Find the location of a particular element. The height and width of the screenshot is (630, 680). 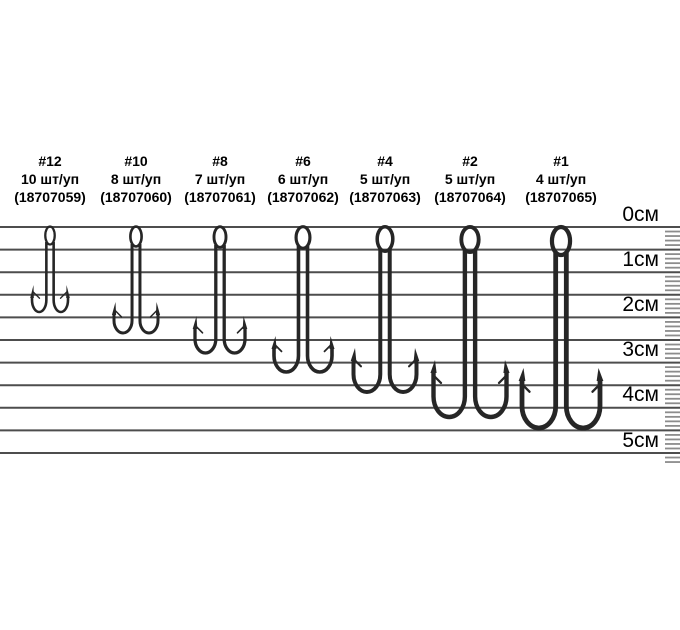

product-size: #10 is located at coordinates (136, 161).